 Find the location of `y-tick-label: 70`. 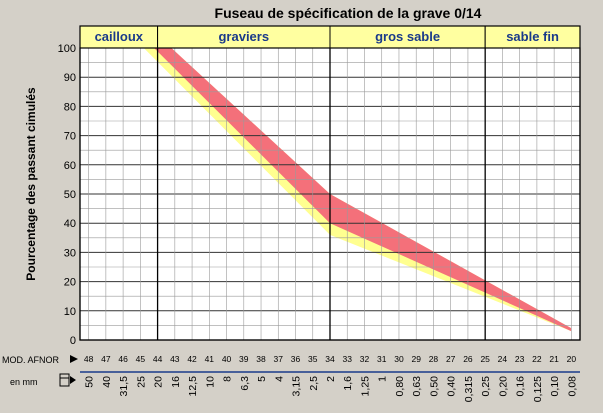

y-tick-label: 70 is located at coordinates (70, 137).